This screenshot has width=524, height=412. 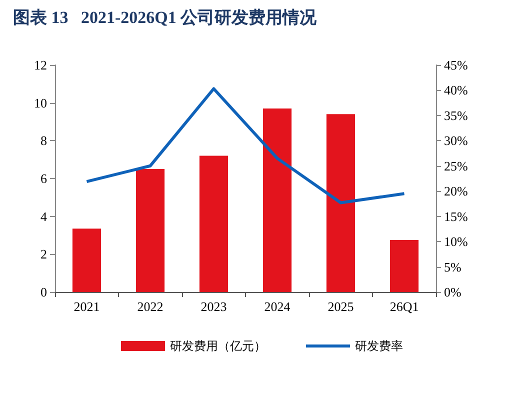 What do you see at coordinates (150, 306) in the screenshot?
I see `x-tick-label: 2022` at bounding box center [150, 306].